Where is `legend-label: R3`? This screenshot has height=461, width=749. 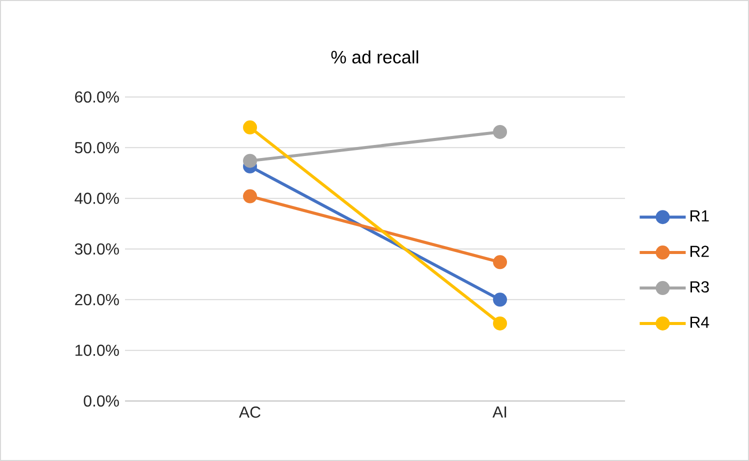
legend-label: R3 is located at coordinates (699, 287).